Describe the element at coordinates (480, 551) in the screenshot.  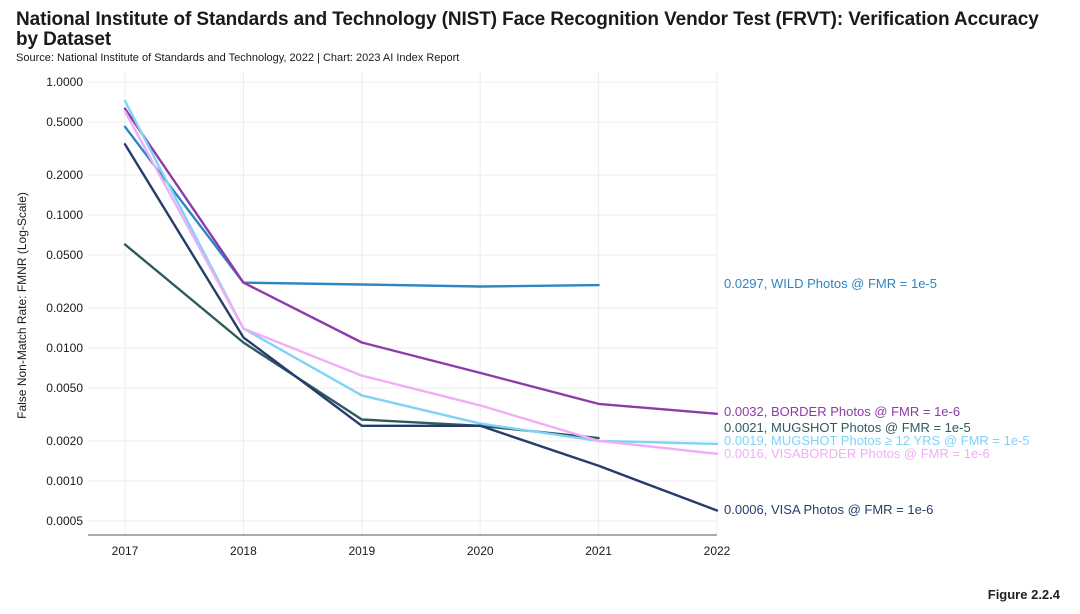
I see `x-tick-label: 2020` at that location.